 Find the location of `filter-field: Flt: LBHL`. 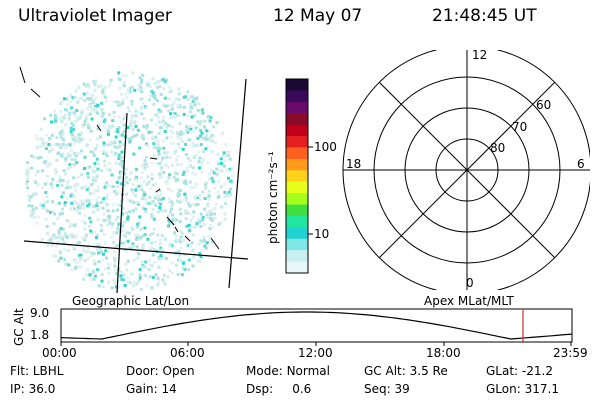

filter-field: Flt: LBHL is located at coordinates (37, 371).